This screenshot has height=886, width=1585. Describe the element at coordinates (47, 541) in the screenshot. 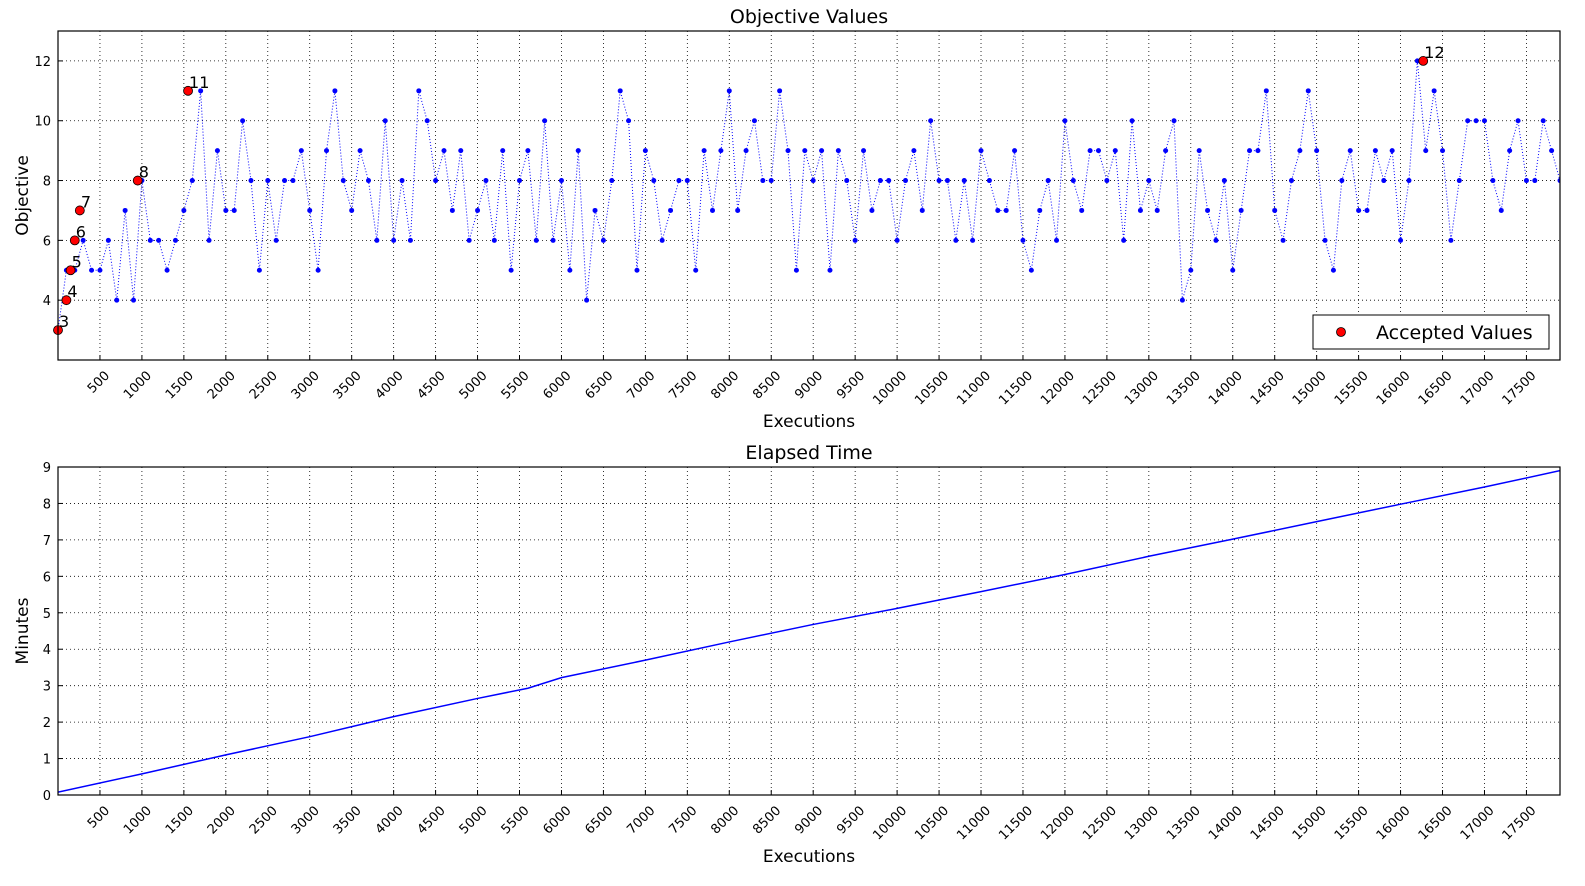

I see `y-tick-label: 7` at that location.